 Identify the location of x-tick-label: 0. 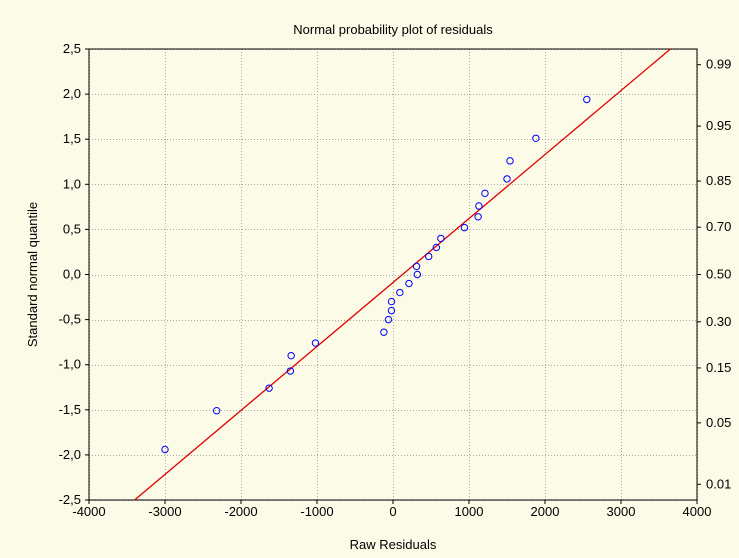
(392, 511).